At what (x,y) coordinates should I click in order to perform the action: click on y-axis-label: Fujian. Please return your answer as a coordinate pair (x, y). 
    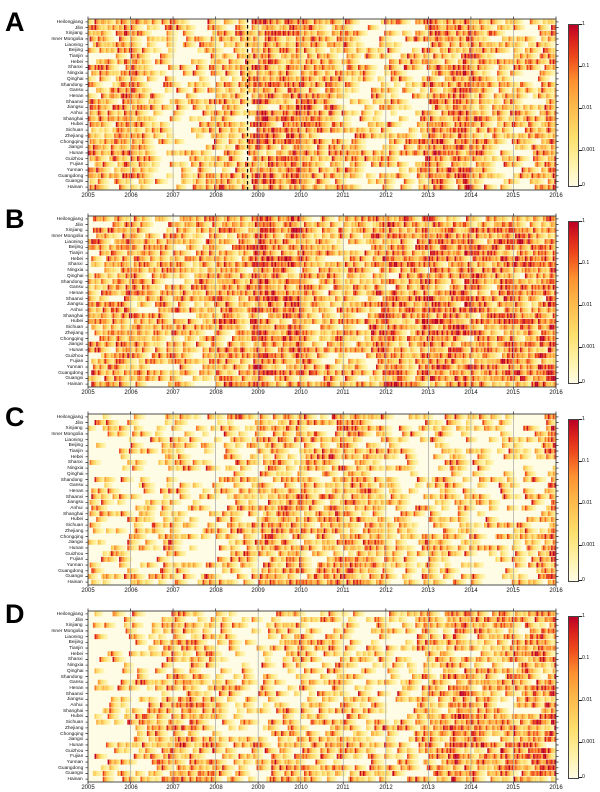
    Looking at the image, I should click on (76, 559).